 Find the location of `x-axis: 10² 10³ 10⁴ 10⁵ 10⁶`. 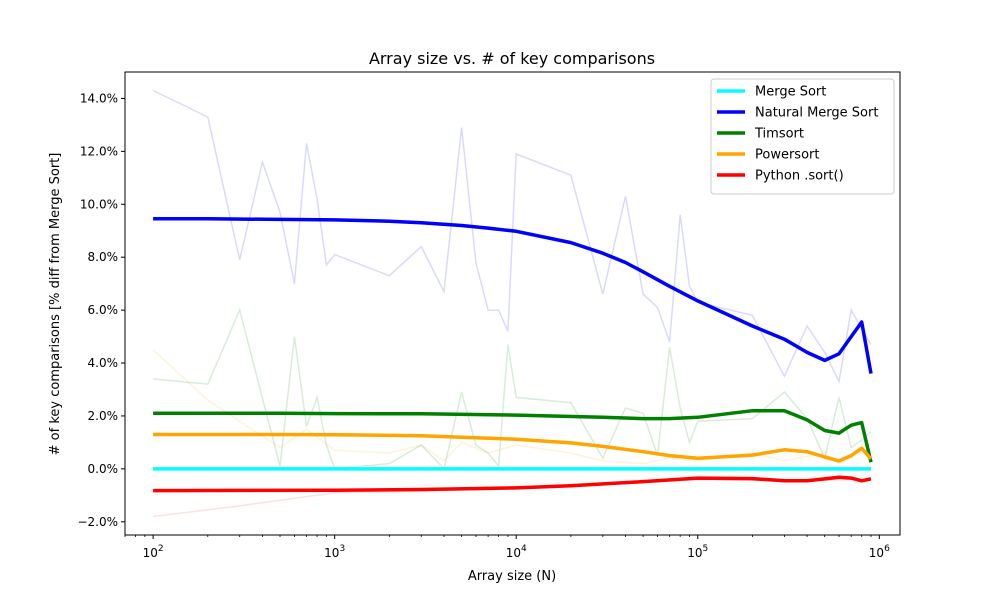

x-axis: 10² 10³ 10⁴ 10⁵ 10⁶ is located at coordinates (507, 547).